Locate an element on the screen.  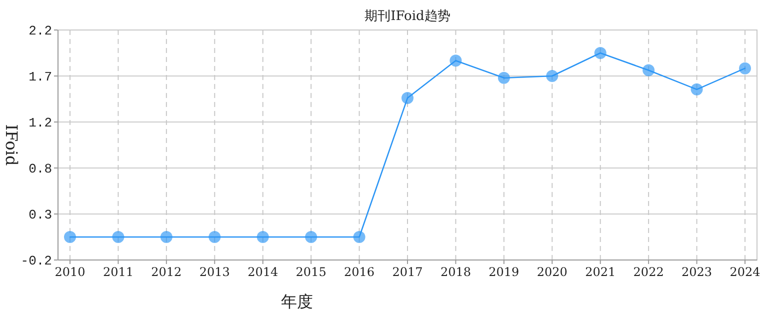
y-tick-label: 1.2 is located at coordinates (40, 123).